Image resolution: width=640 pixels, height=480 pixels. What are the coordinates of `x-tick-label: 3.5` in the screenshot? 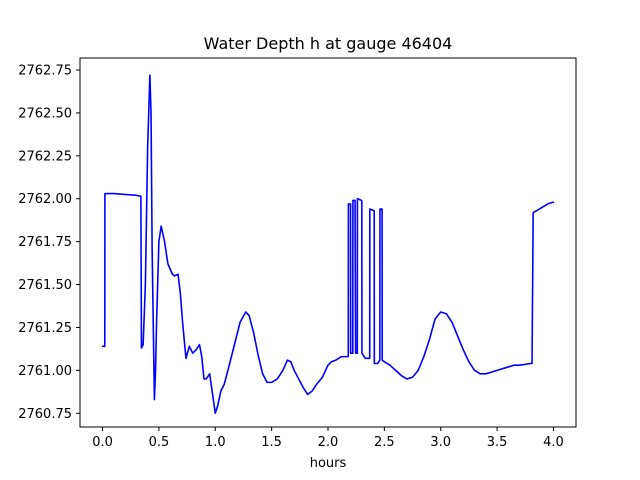 It's located at (497, 442).